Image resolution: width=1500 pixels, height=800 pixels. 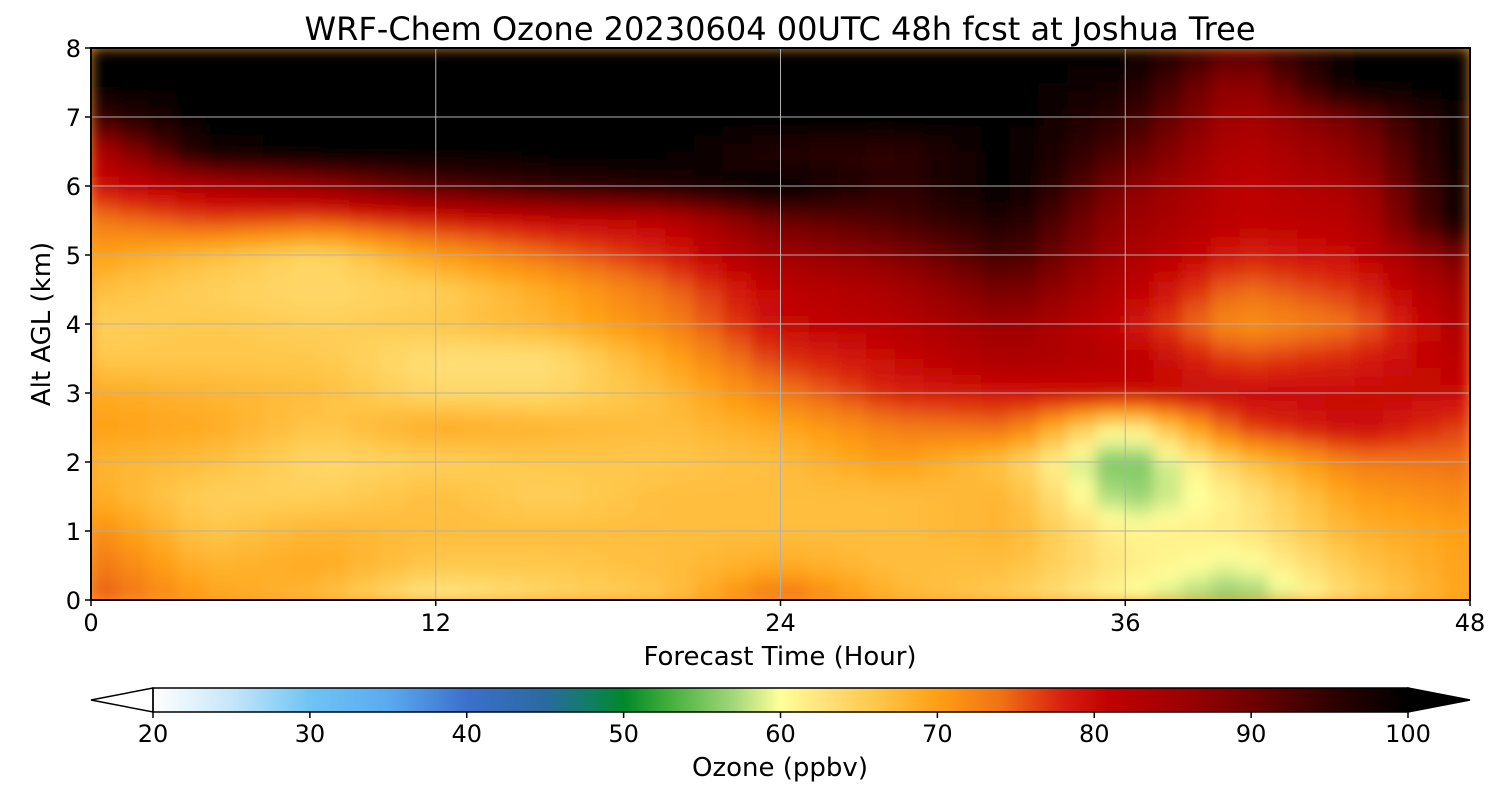 I want to click on x-tick-label: 0, so click(x=90, y=623).